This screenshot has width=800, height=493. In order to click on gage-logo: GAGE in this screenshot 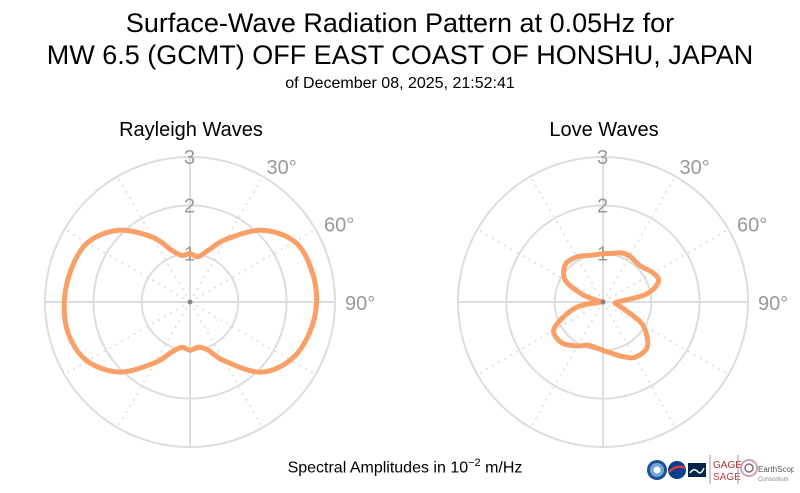, I will do `click(727, 465)`.